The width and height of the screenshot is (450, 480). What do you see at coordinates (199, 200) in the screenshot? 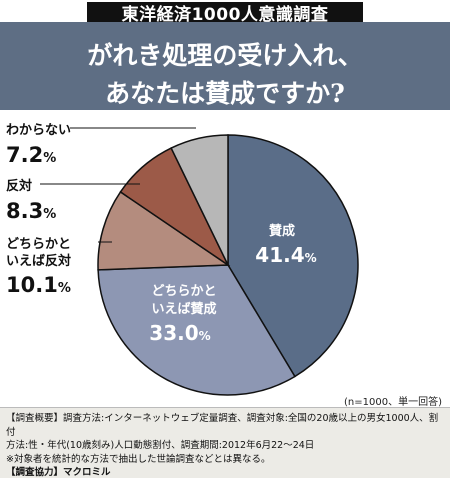
I see `slice-dont-know` at bounding box center [199, 200].